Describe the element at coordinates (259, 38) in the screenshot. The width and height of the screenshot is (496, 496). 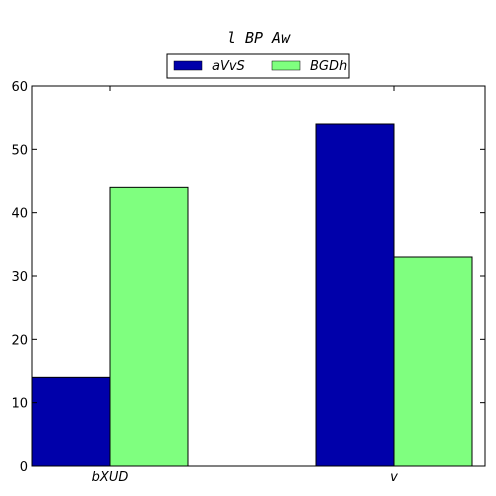
I see `chart-title: l BP Aw` at that location.